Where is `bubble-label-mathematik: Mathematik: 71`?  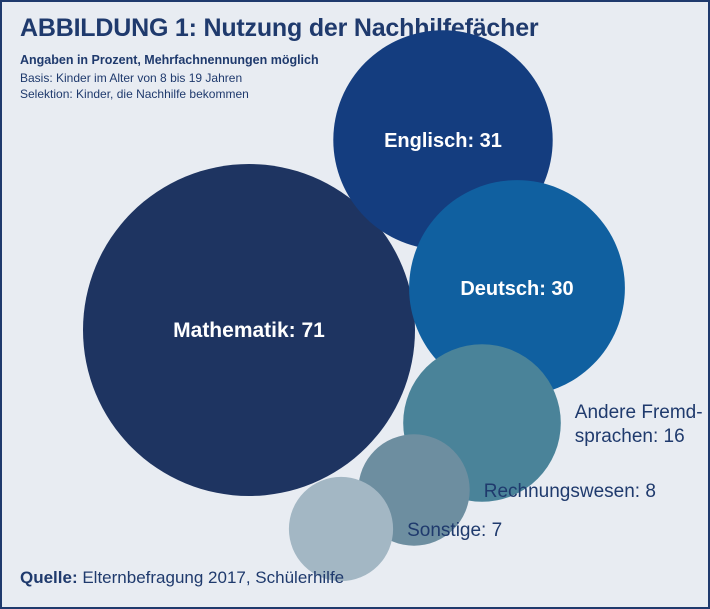
bubble-label-mathematik: Mathematik: 71 is located at coordinates (249, 330).